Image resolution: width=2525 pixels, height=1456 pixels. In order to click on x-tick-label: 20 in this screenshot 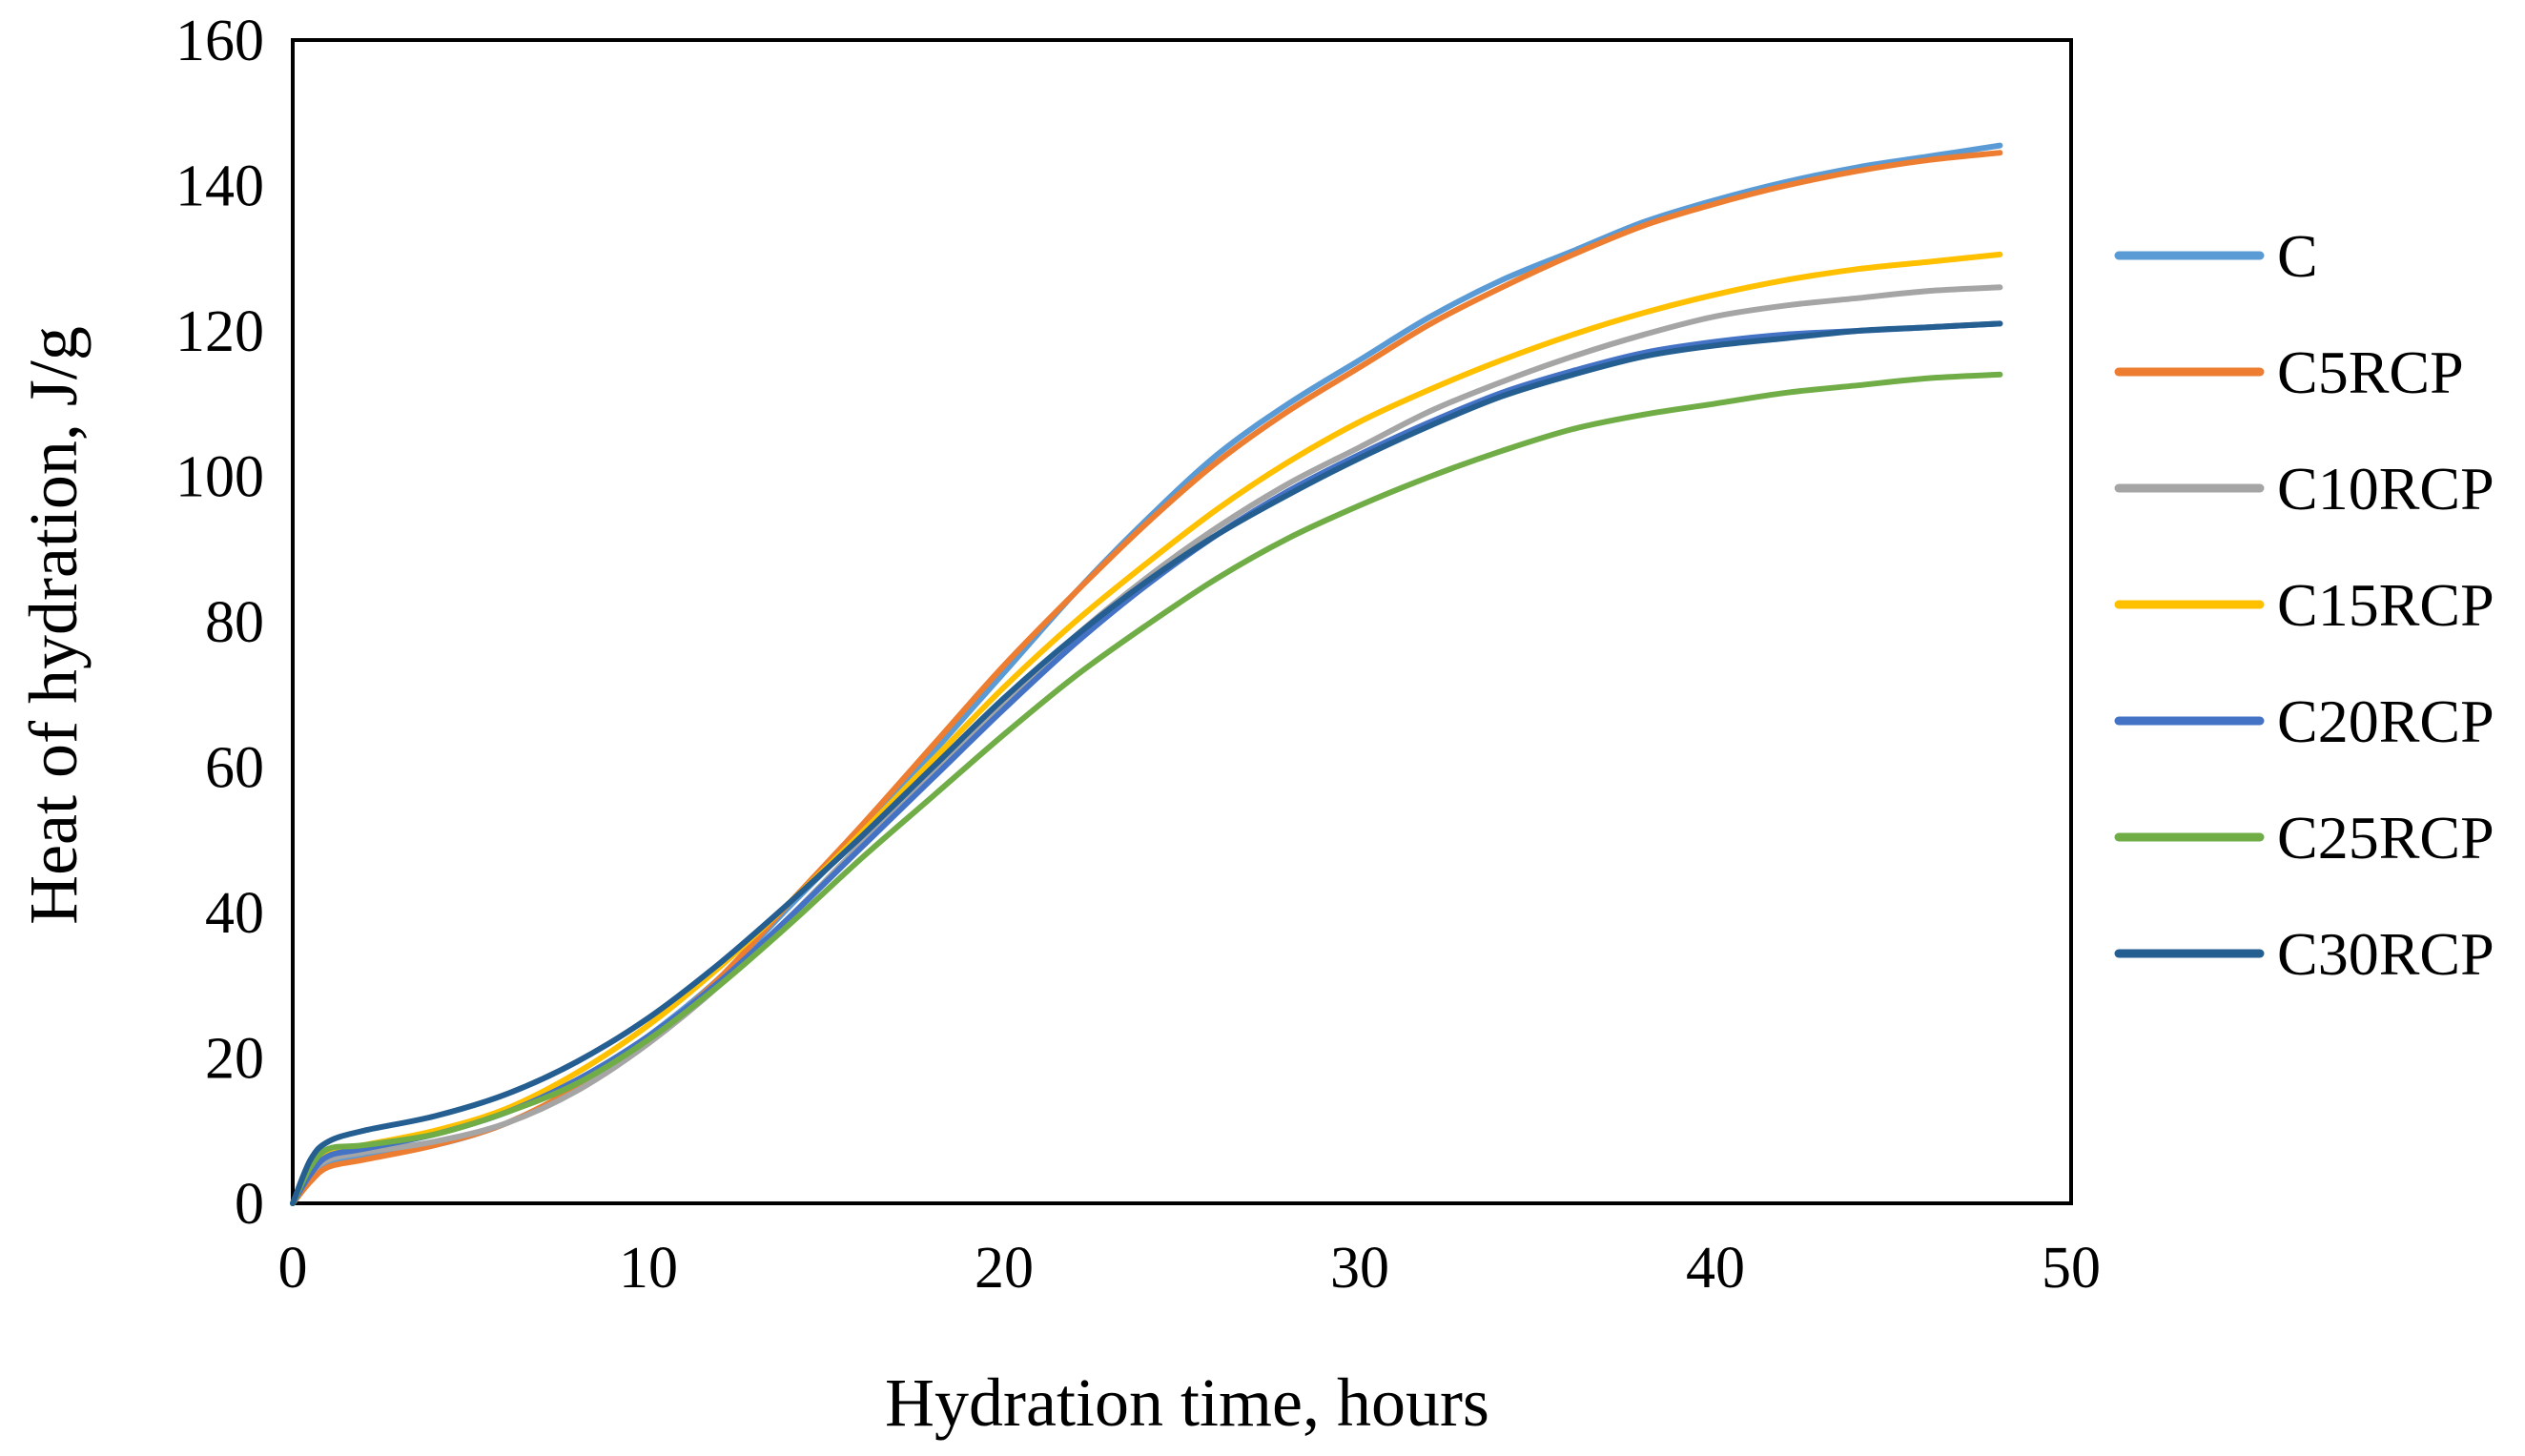, I will do `click(1005, 1268)`.